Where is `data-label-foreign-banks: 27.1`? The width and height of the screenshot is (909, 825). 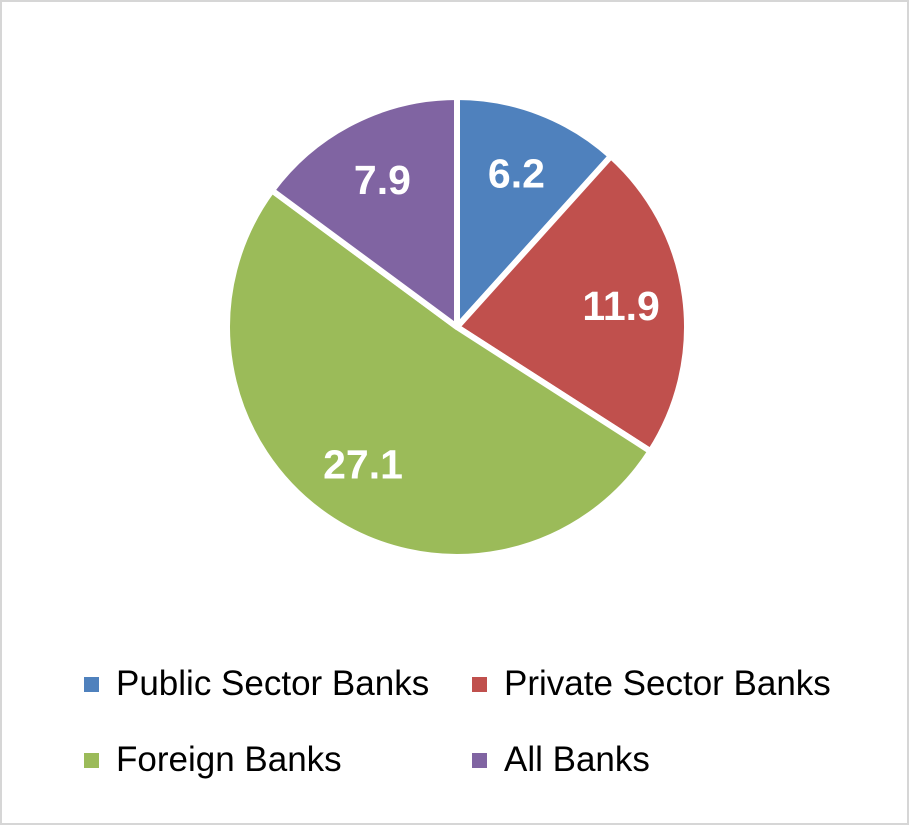 data-label-foreign-banks: 27.1 is located at coordinates (363, 464).